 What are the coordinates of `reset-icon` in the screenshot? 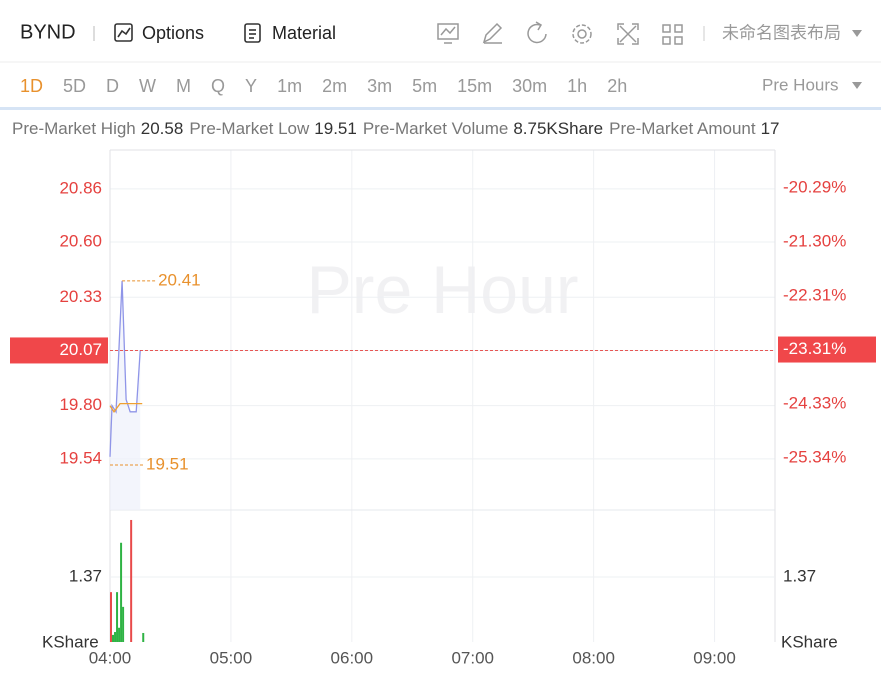 It's located at (537, 32).